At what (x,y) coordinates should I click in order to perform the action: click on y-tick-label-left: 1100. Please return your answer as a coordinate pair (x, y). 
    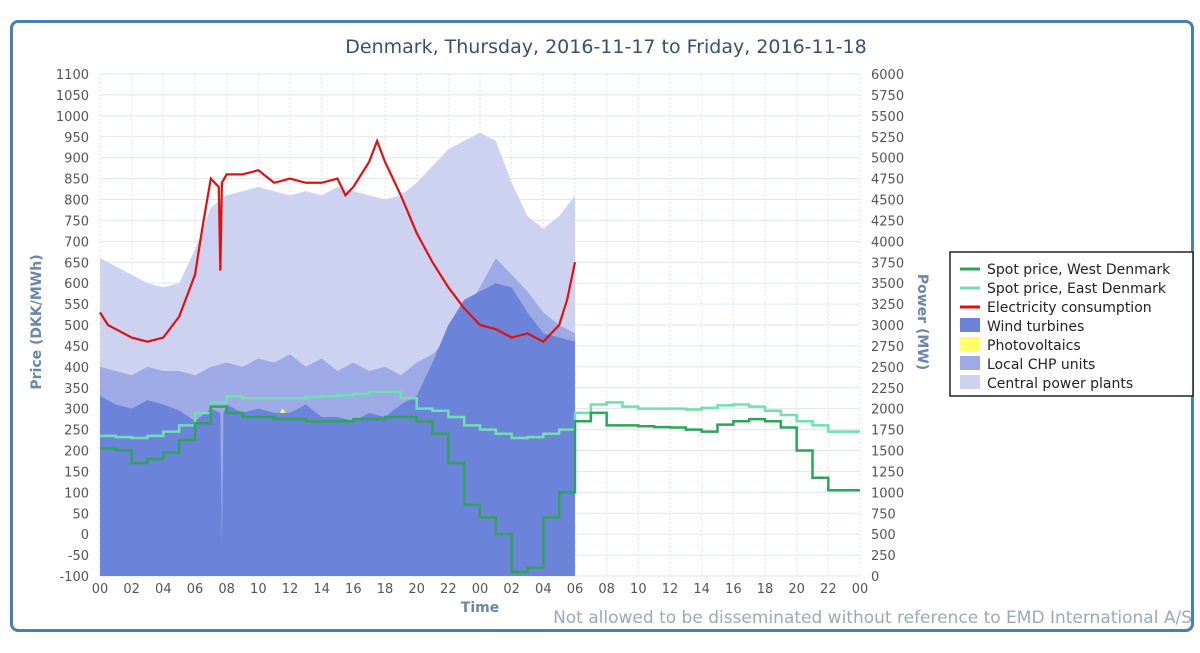
    Looking at the image, I should click on (72, 75).